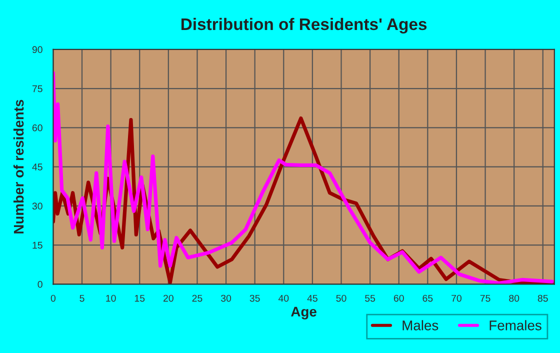 This screenshot has width=560, height=353. I want to click on y-tick-label: 0, so click(40, 284).